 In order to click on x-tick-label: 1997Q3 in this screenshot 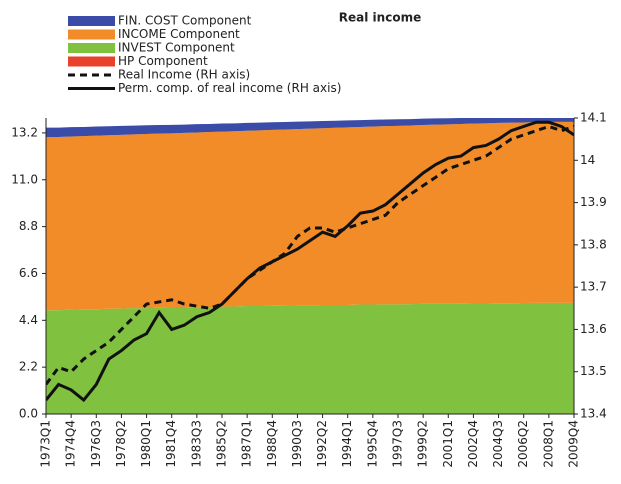, I will do `click(398, 444)`.